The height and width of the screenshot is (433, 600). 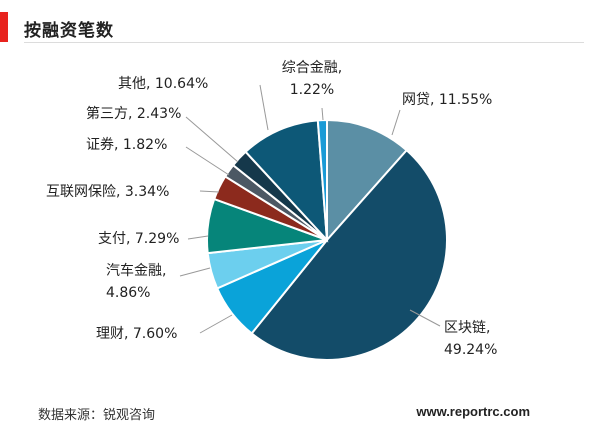 I want to click on slice-label-5: 支付, 7.29%, so click(x=138, y=239).